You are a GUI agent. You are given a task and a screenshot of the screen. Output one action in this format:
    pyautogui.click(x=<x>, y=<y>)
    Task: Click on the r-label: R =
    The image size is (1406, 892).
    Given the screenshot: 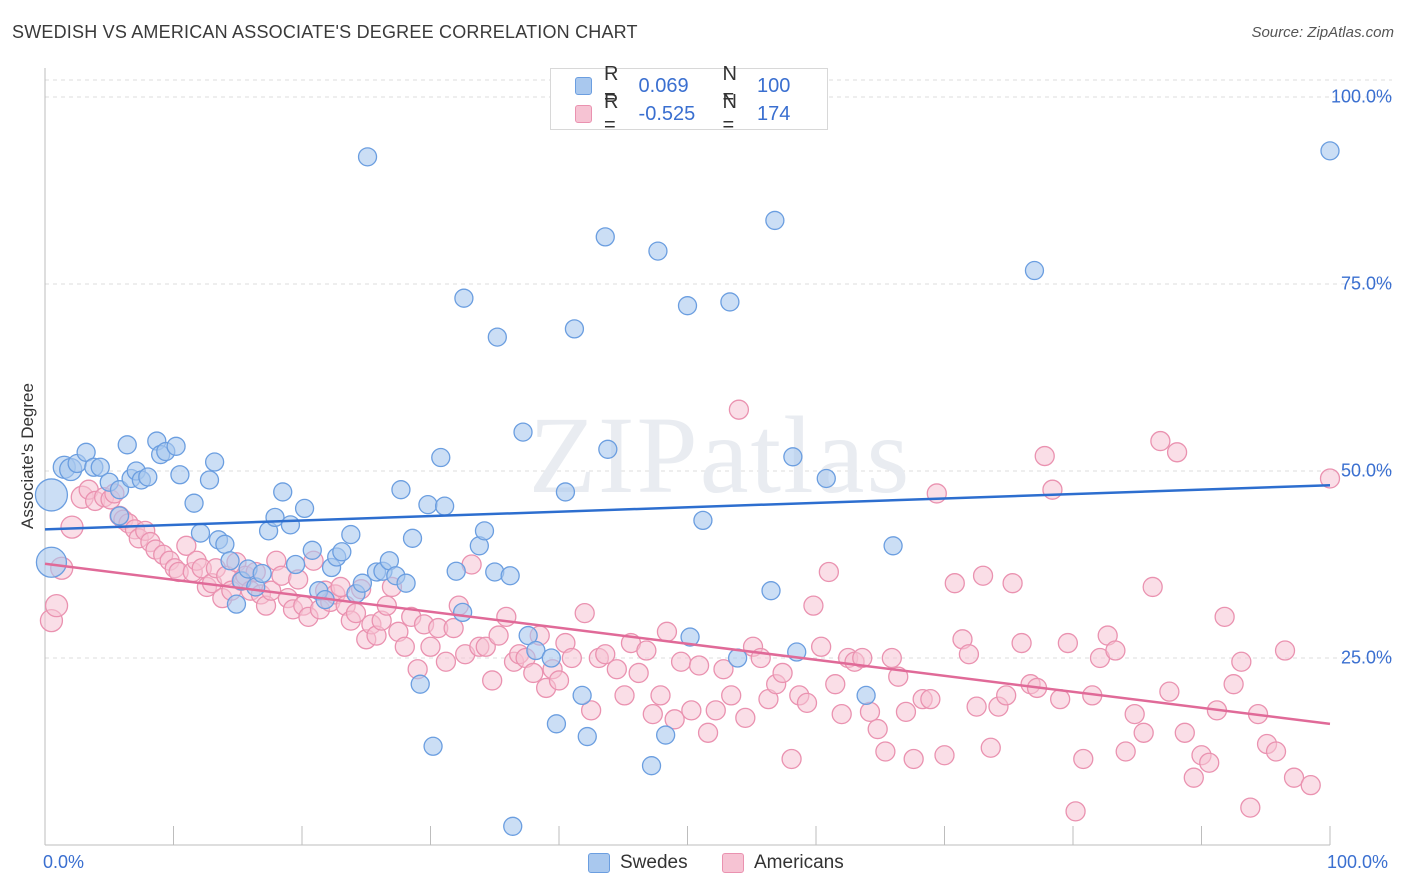 What is the action you would take?
    pyautogui.click(x=611, y=85)
    